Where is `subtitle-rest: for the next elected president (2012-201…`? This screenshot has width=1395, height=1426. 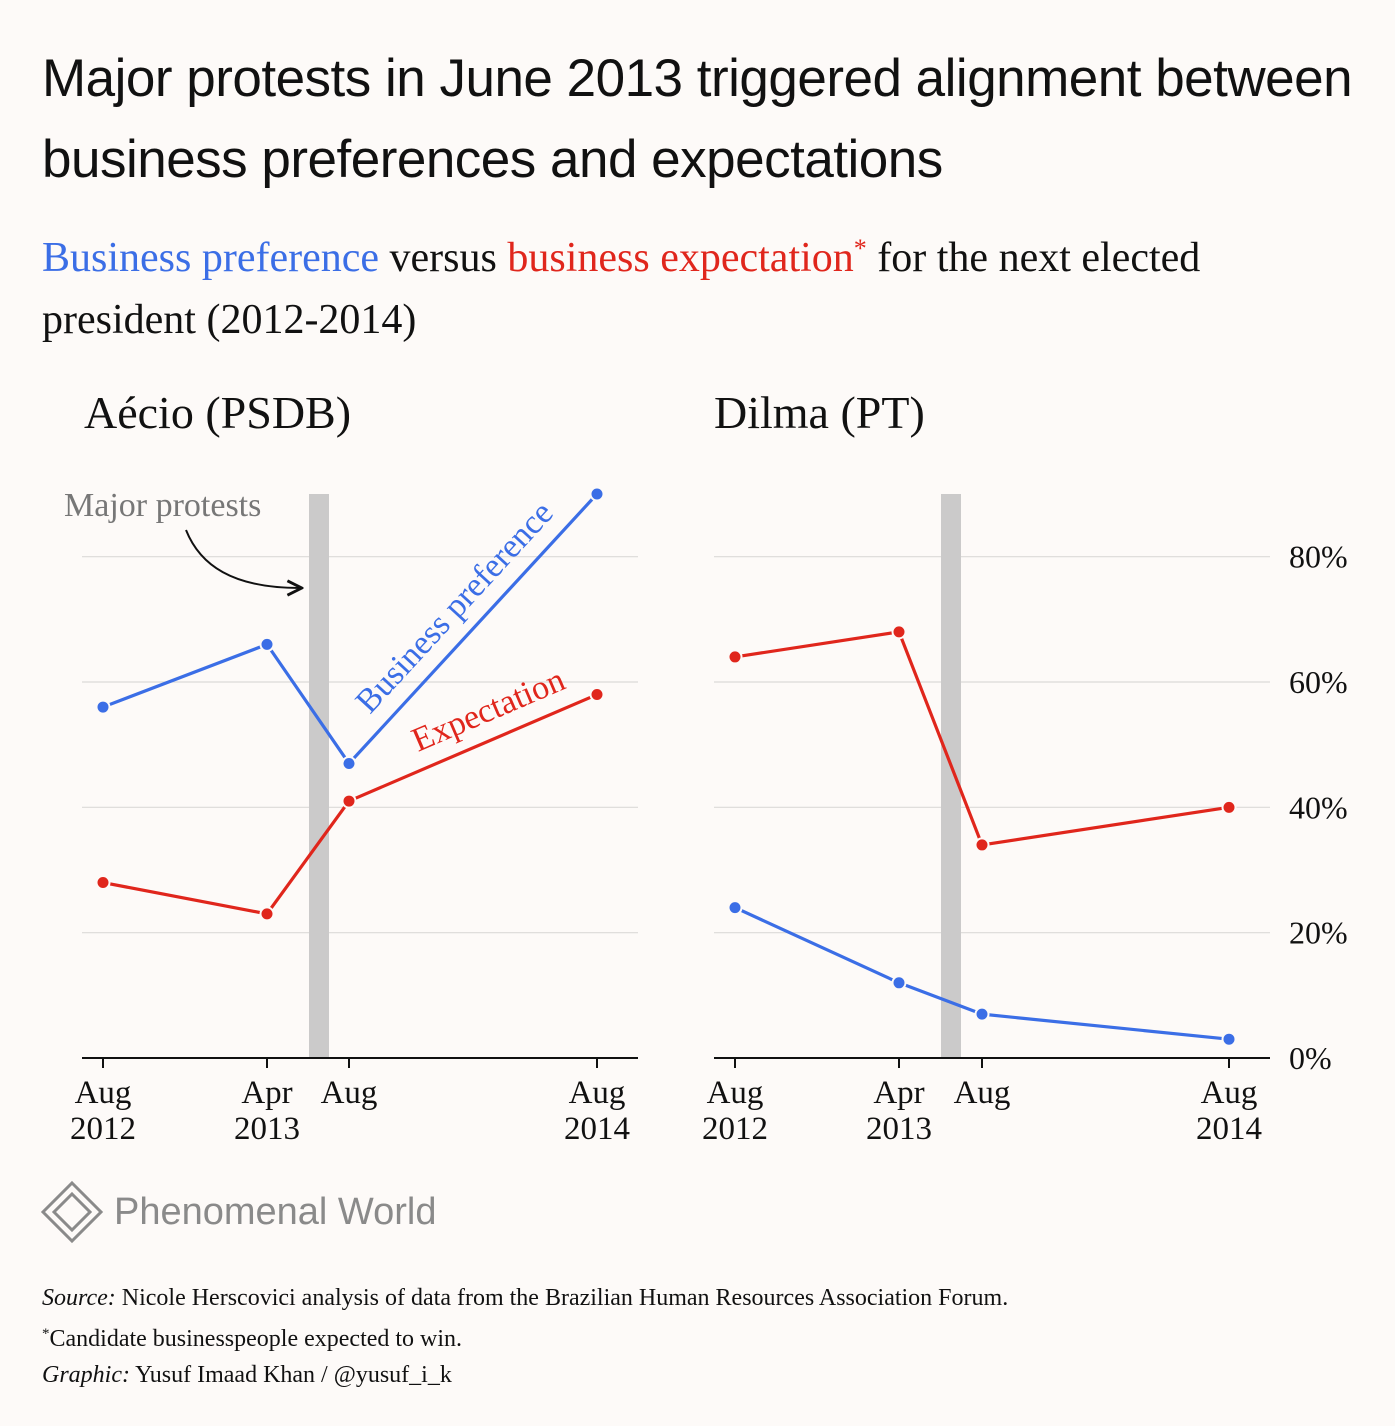
subtitle-rest: for the next elected president (2012-201… is located at coordinates (621, 289).